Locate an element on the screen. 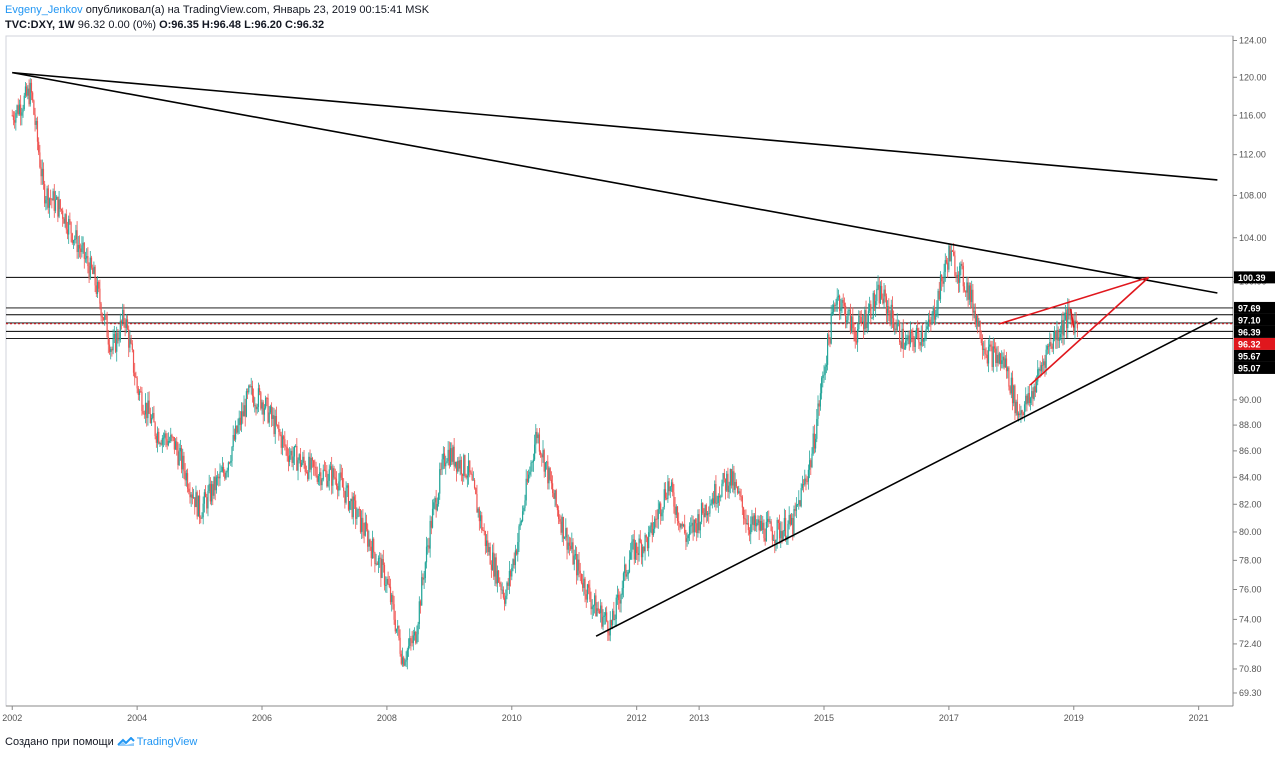 The height and width of the screenshot is (758, 1280). x-tick-label: 2019 is located at coordinates (1074, 718).